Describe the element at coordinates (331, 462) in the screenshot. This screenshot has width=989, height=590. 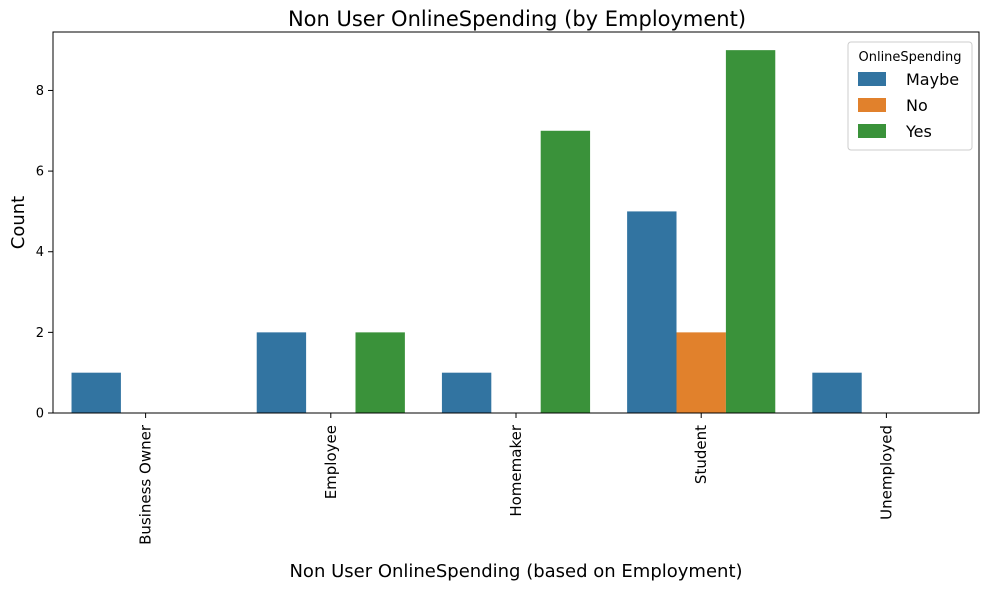
I see `x-tick-label: Employee` at that location.